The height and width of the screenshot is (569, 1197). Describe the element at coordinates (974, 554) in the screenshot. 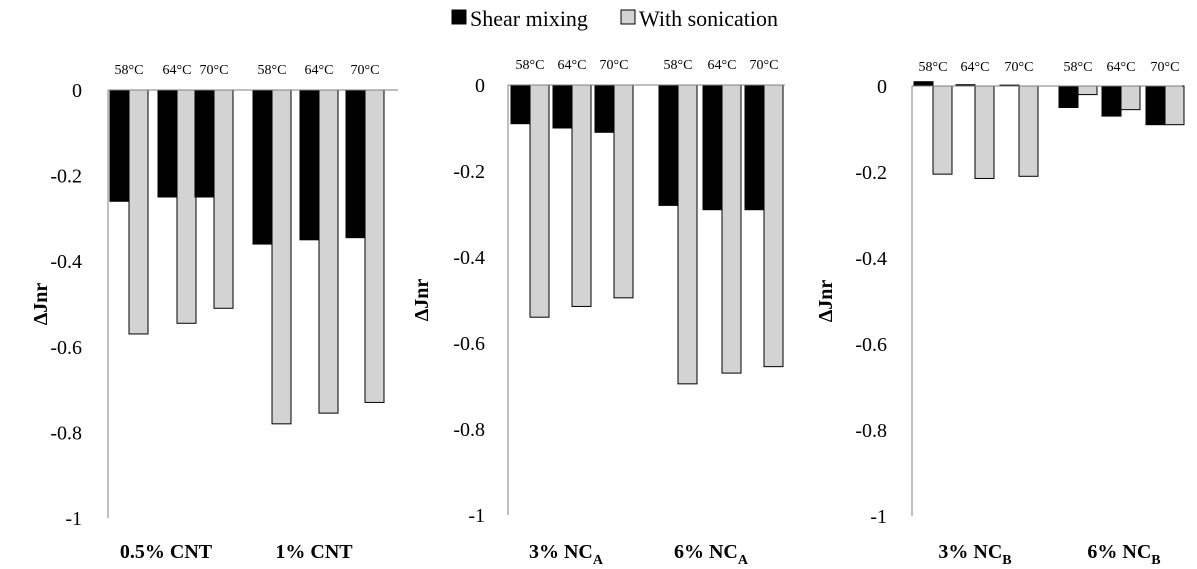

I see `group-label: 3% NCB` at that location.